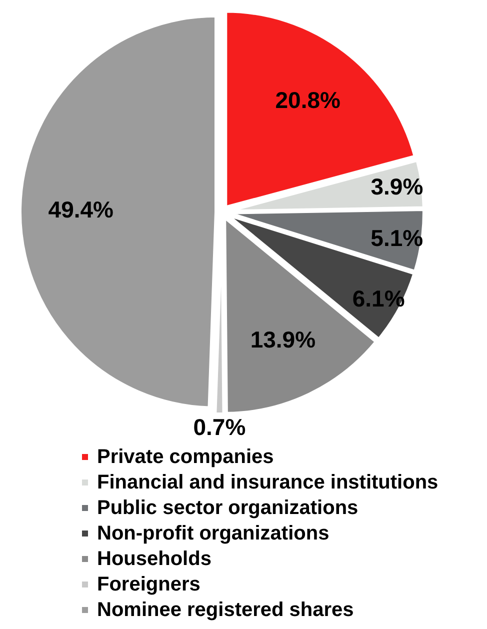 This screenshot has width=487, height=629. Describe the element at coordinates (397, 187) in the screenshot. I see `data-label: 3.9%` at that location.